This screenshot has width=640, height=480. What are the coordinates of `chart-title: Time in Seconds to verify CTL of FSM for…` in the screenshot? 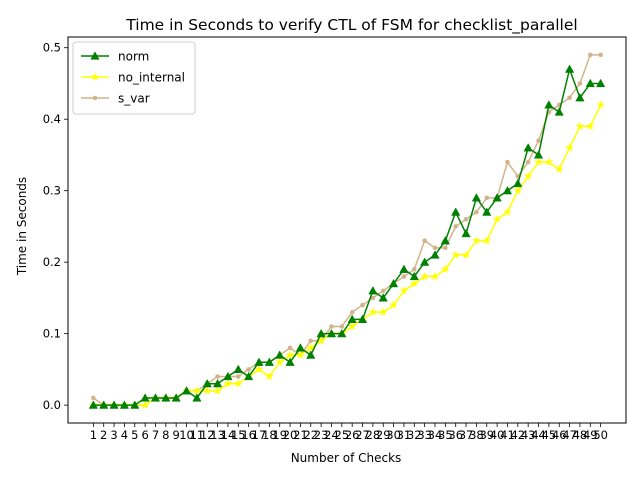 It's located at (351, 25).